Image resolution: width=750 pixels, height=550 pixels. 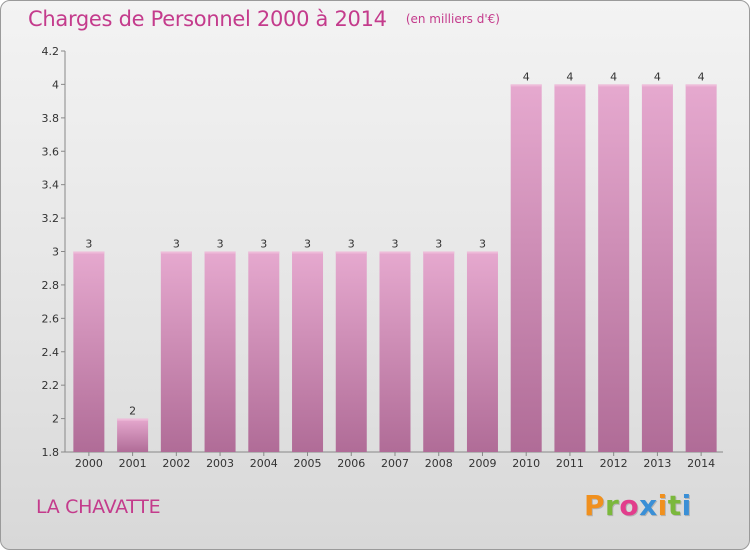 What do you see at coordinates (595, 505) in the screenshot?
I see `logo-letter: P` at bounding box center [595, 505].